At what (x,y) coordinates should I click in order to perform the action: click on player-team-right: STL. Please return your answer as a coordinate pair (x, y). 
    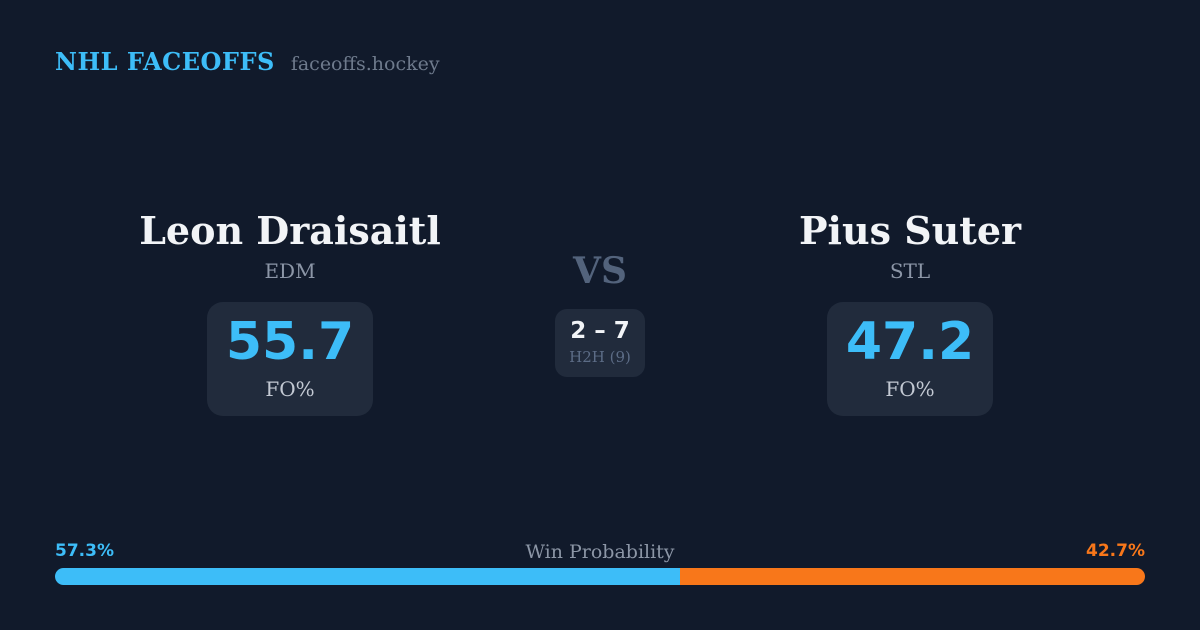
    Looking at the image, I should click on (910, 270).